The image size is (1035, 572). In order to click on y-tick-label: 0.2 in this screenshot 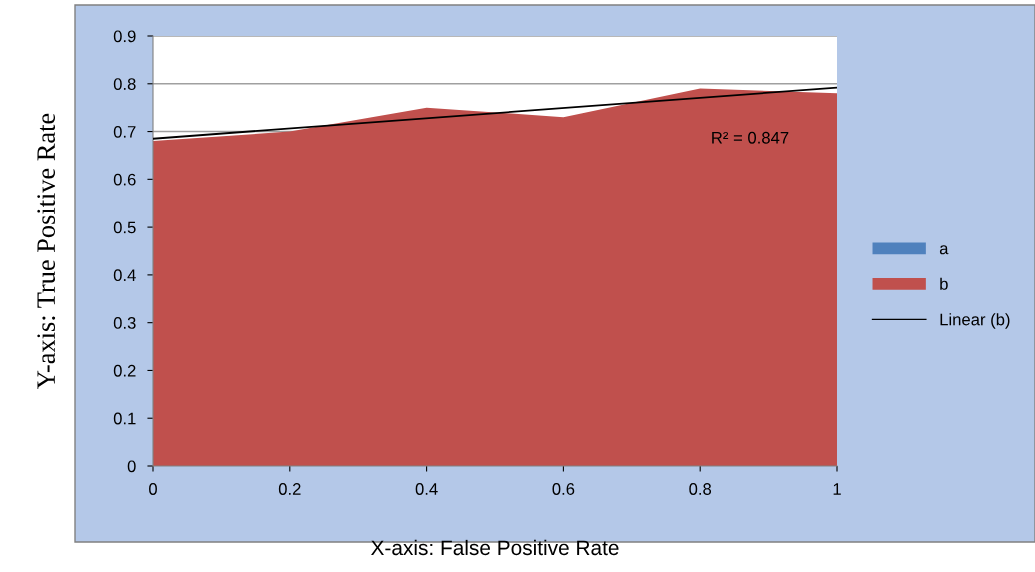, I will do `click(124, 370)`.